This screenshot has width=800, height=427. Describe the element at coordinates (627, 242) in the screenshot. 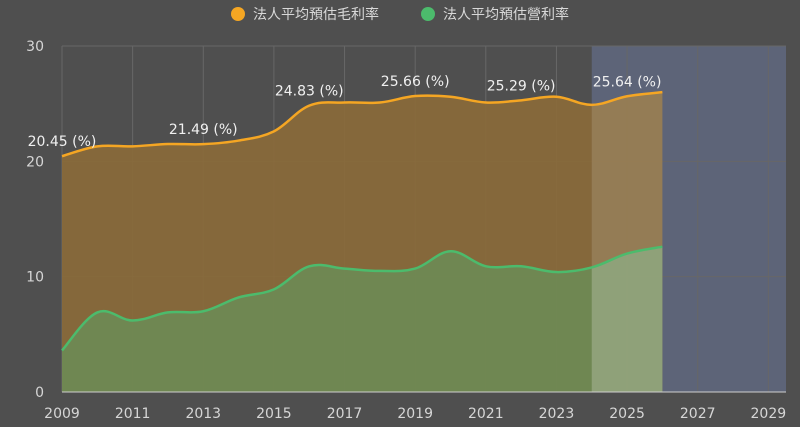

I see `forecast-area-gross-margin` at that location.